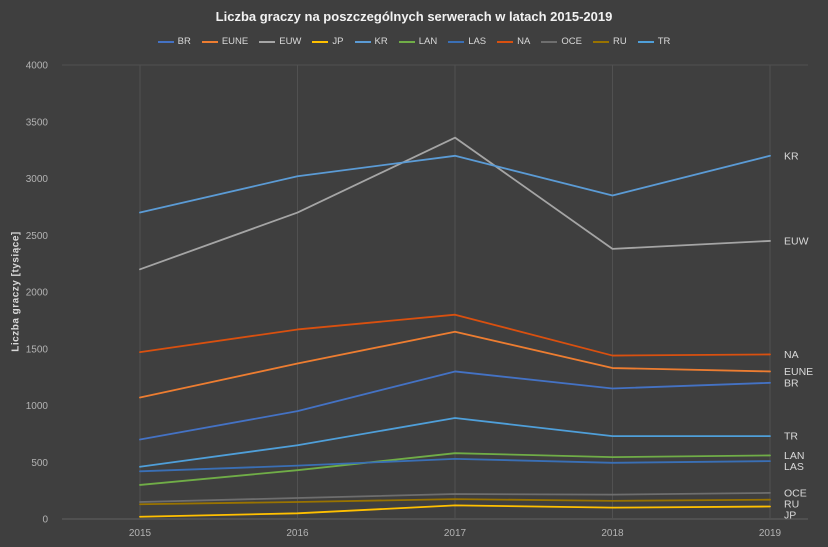  I want to click on legend-item-RU: RU, so click(609, 41).